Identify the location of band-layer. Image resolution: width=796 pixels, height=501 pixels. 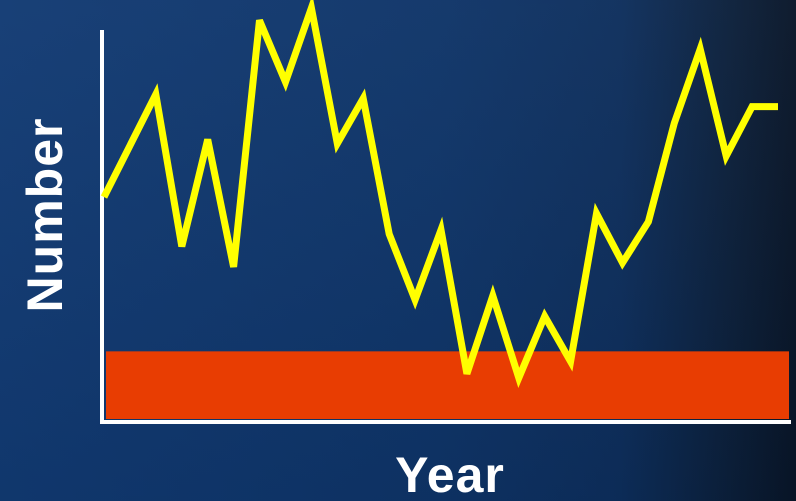
(447, 385).